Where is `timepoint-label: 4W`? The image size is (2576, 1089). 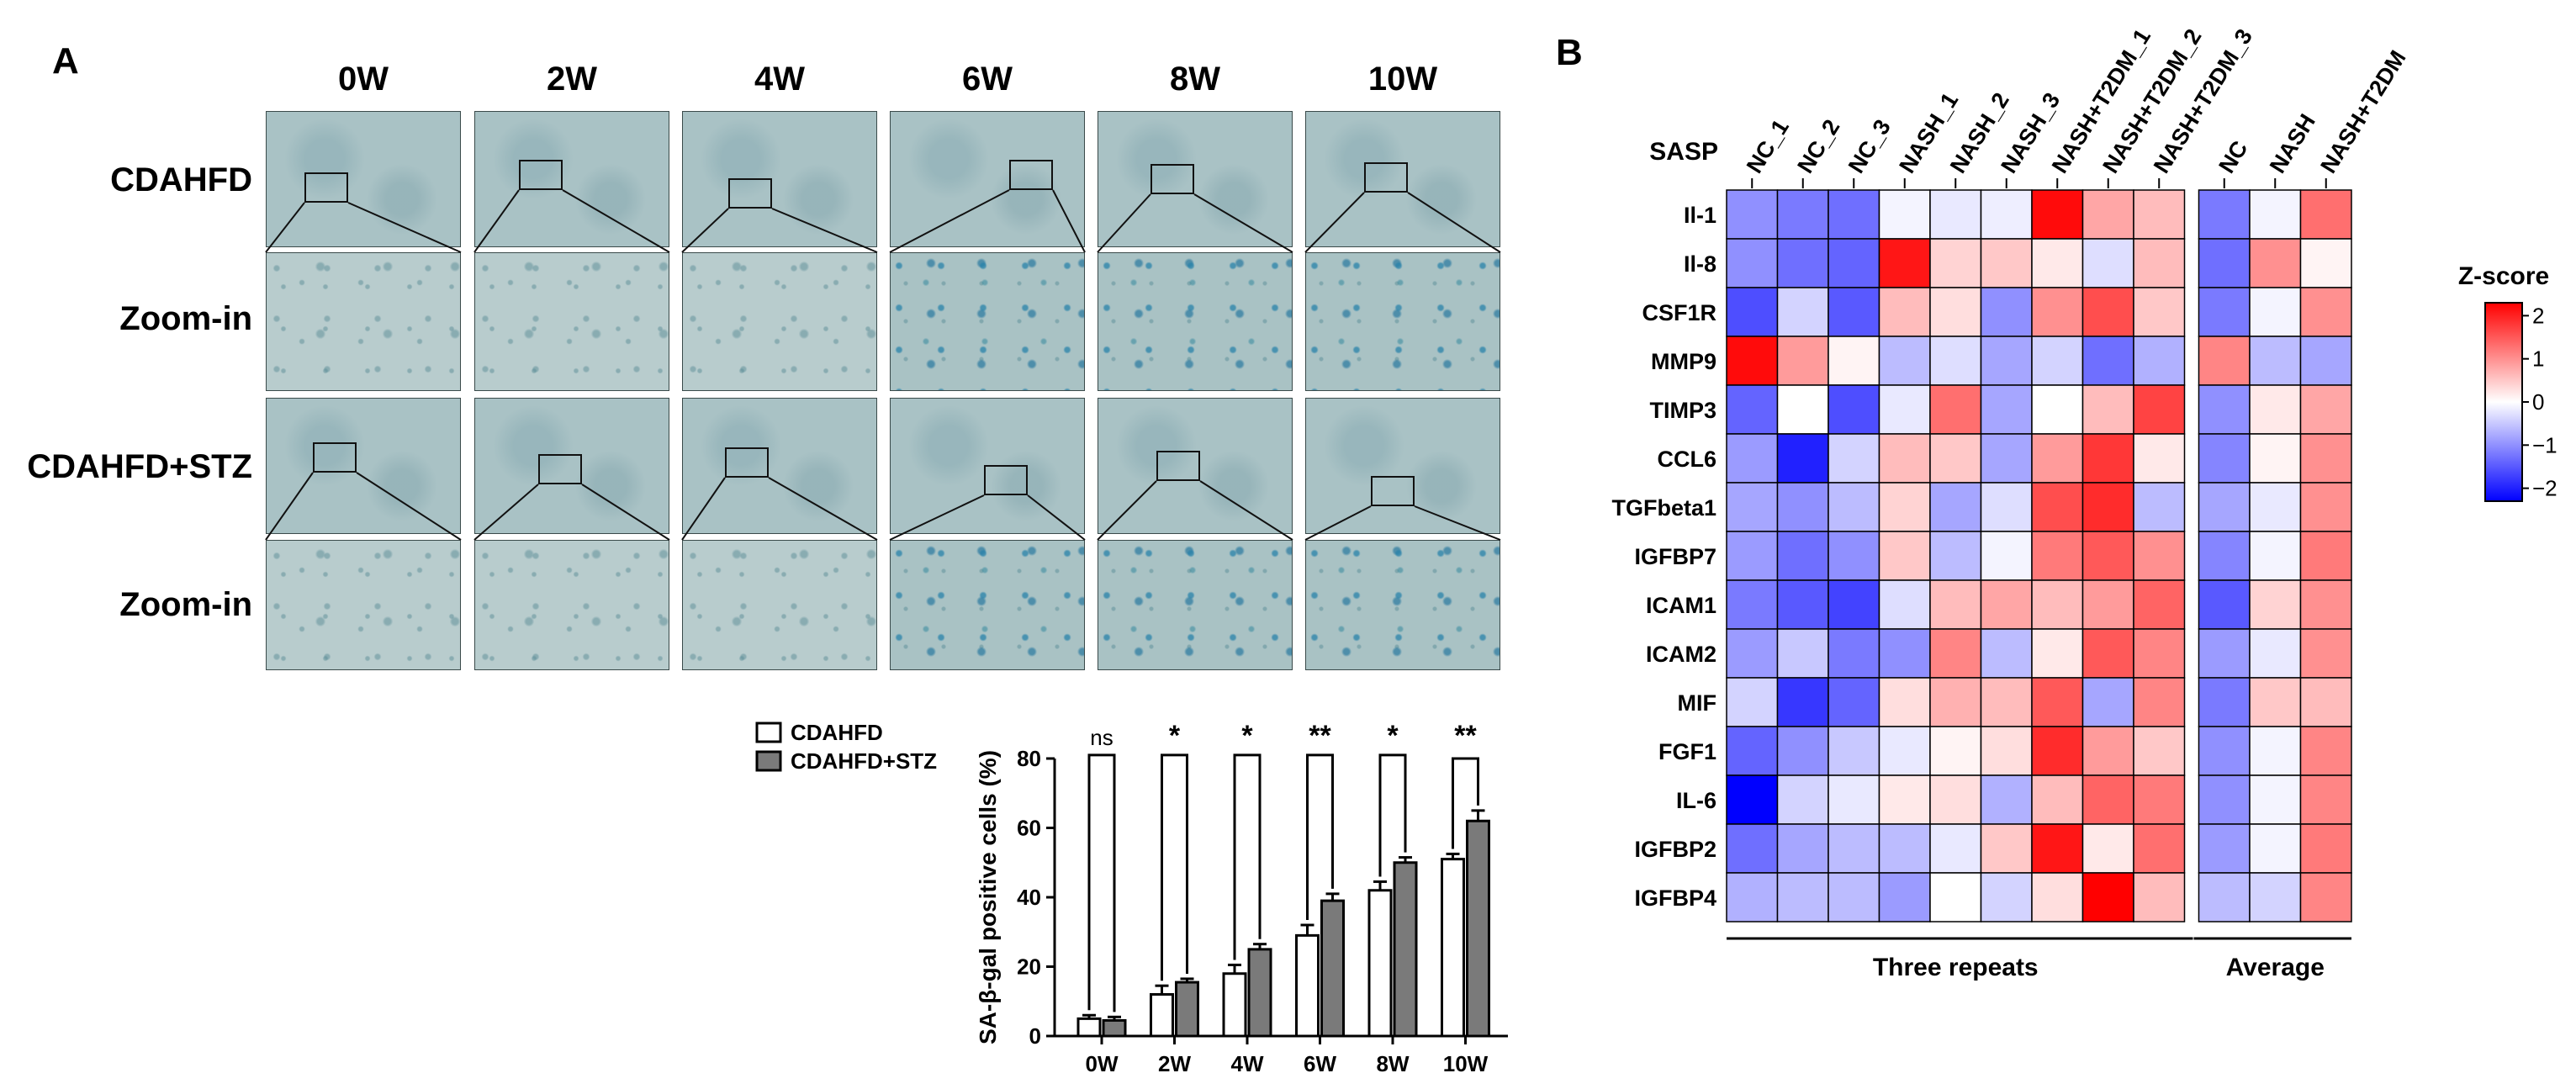 timepoint-label: 4W is located at coordinates (779, 79).